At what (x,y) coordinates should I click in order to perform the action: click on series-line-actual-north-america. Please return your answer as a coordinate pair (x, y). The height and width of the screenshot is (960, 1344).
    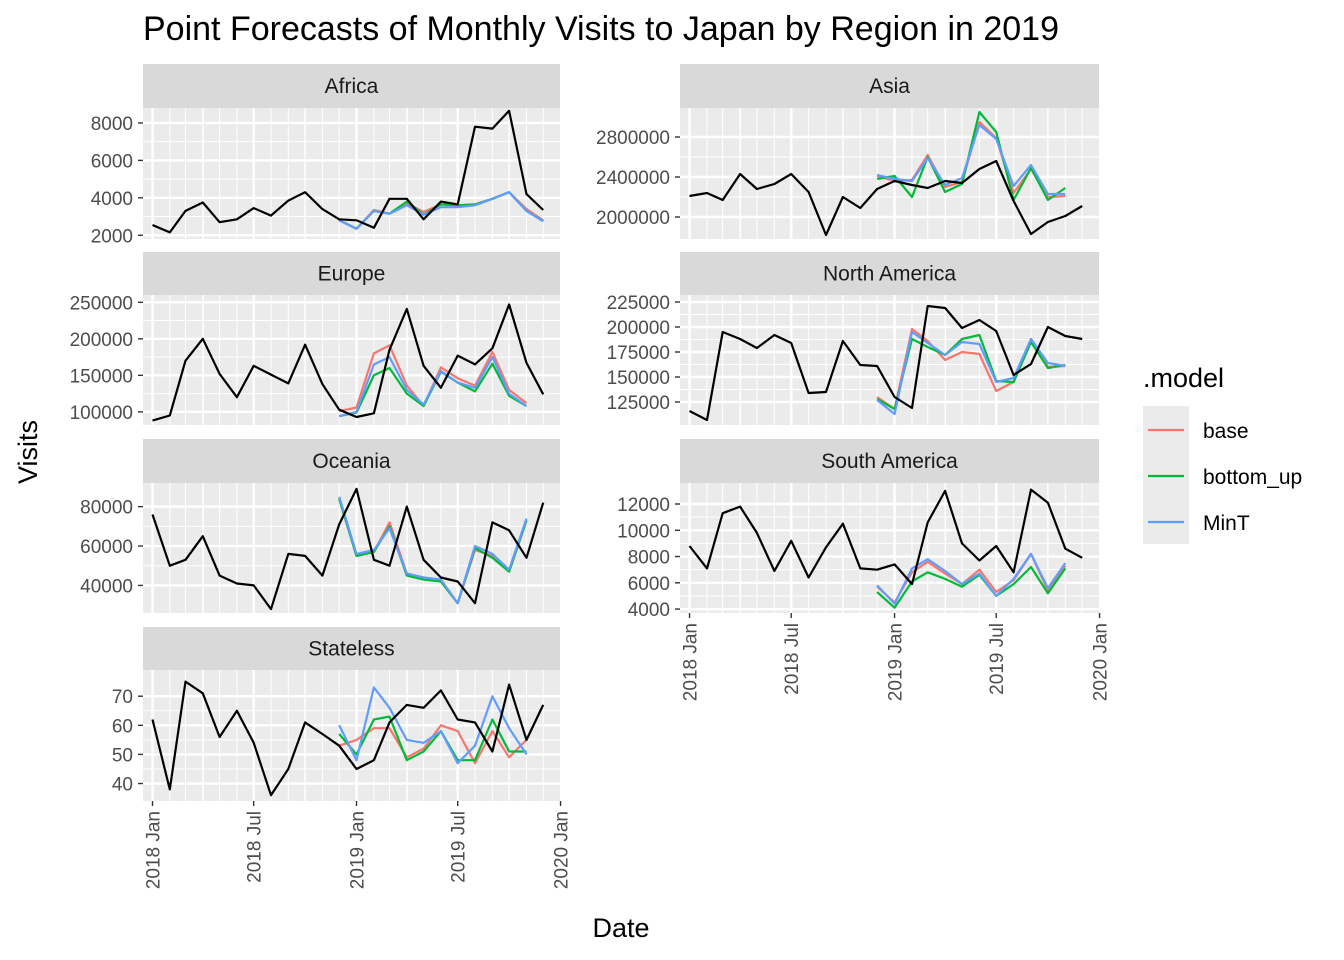
    Looking at the image, I should click on (885, 363).